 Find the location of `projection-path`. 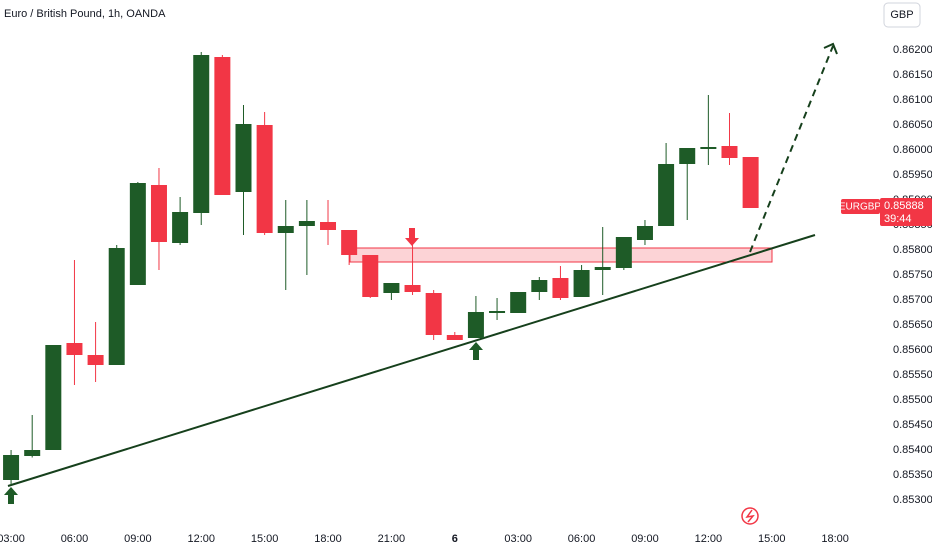

projection-path is located at coordinates (791, 149).